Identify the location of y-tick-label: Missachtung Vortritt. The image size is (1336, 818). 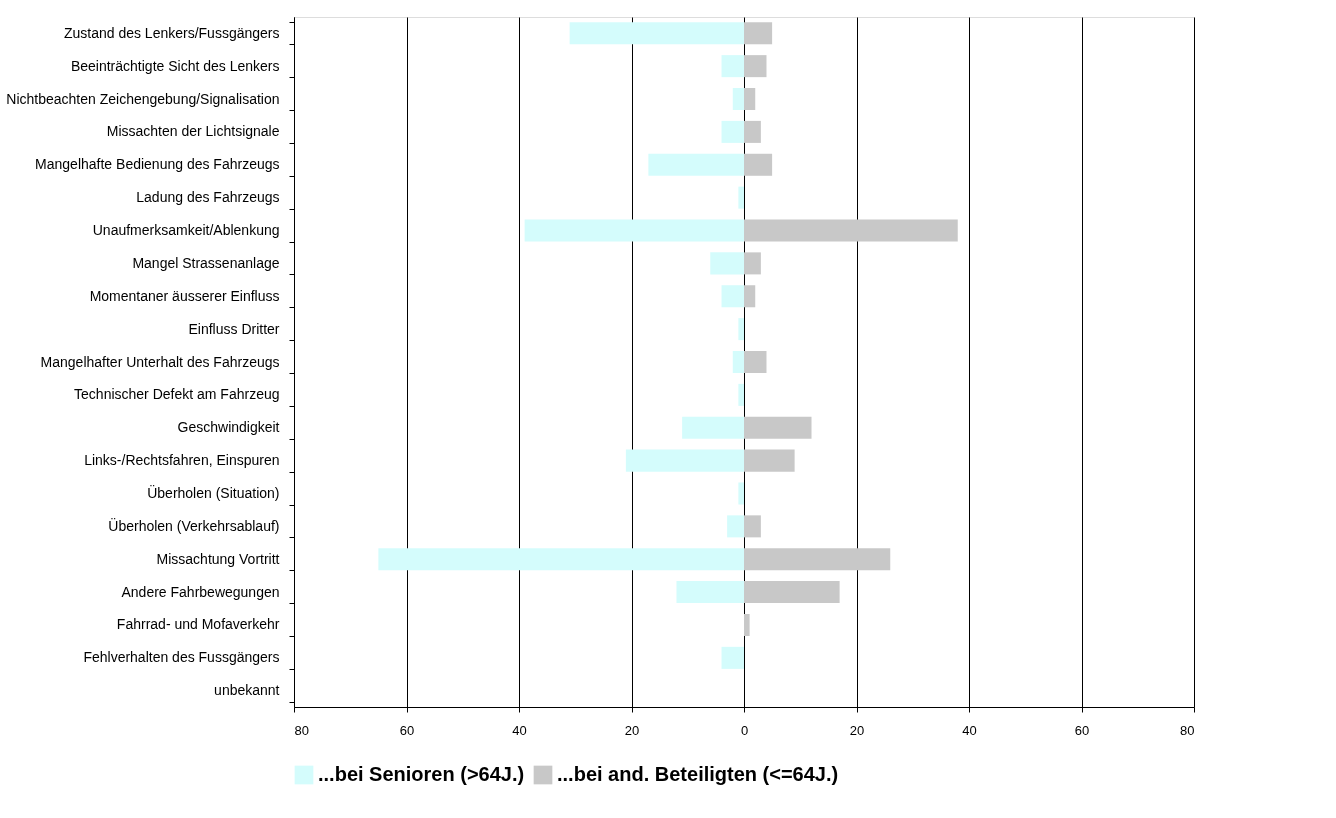
(218, 558).